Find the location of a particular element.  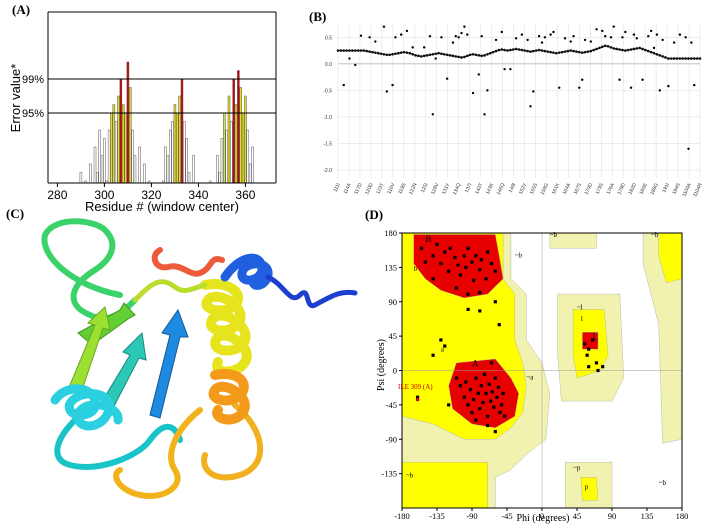

b-x-tick-label: 188G is located at coordinates (654, 189).